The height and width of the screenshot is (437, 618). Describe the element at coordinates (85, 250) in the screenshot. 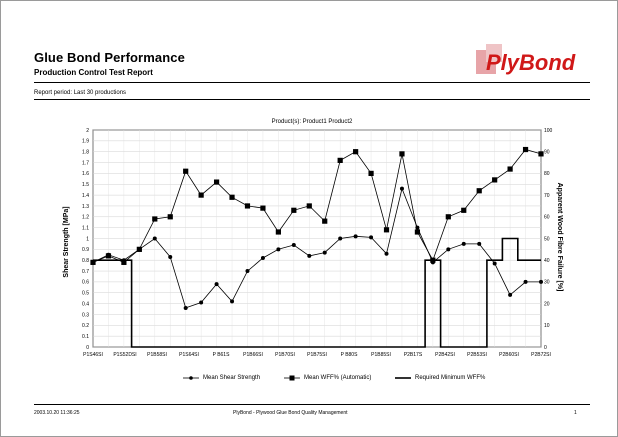

I see `y-tick-label: 0.9` at that location.